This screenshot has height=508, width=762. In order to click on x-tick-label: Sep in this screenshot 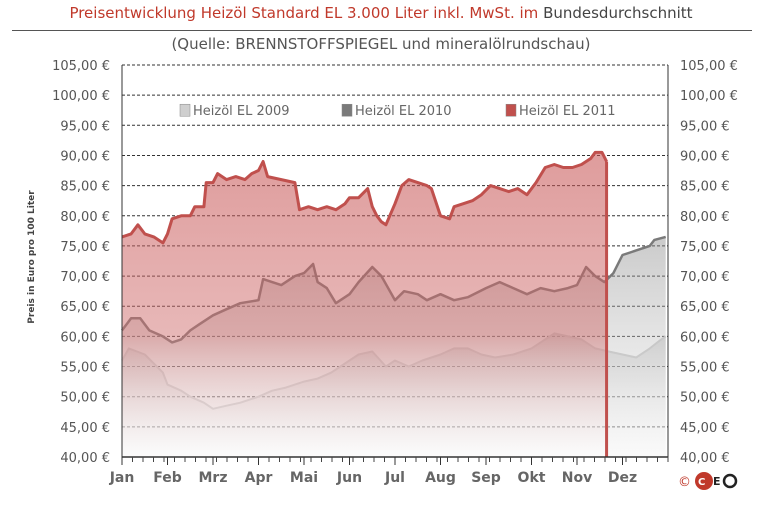, I will do `click(486, 478)`.